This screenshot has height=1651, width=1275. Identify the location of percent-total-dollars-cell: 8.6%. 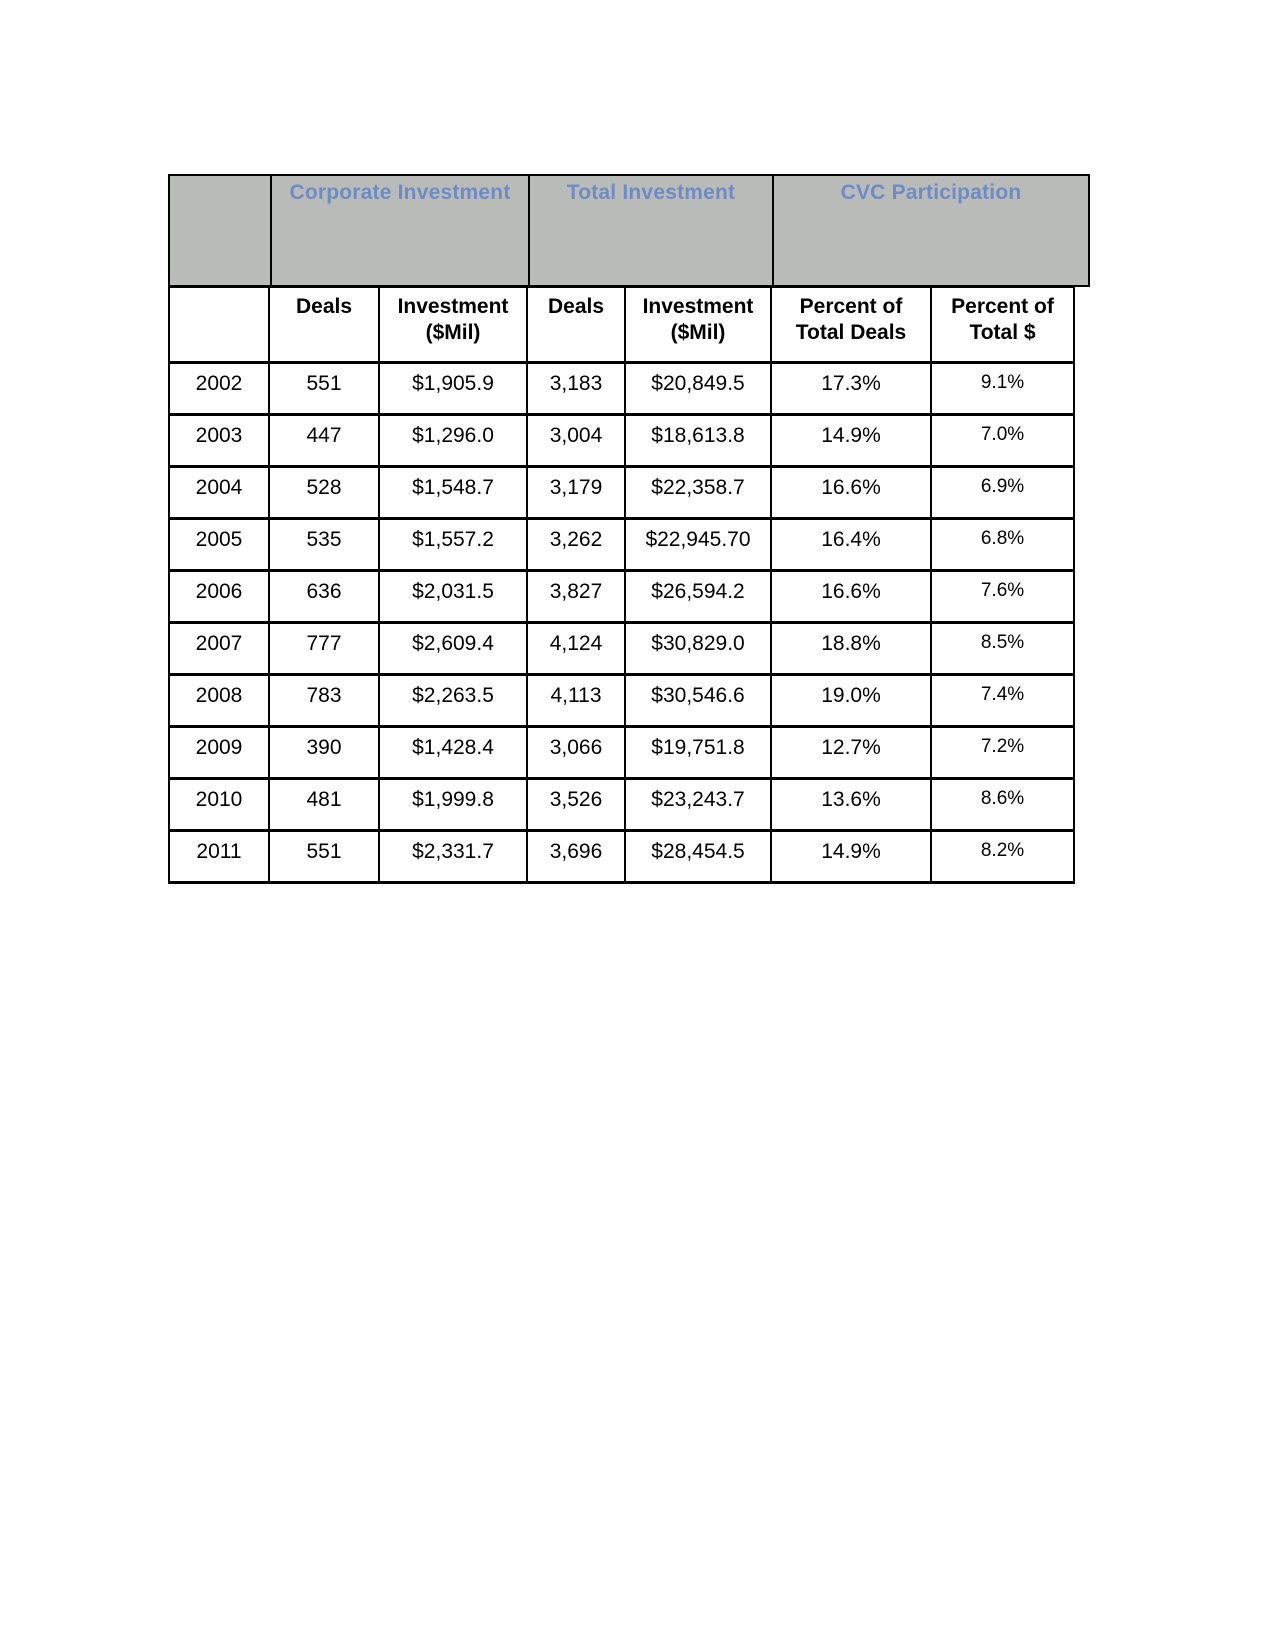
(1002, 804).